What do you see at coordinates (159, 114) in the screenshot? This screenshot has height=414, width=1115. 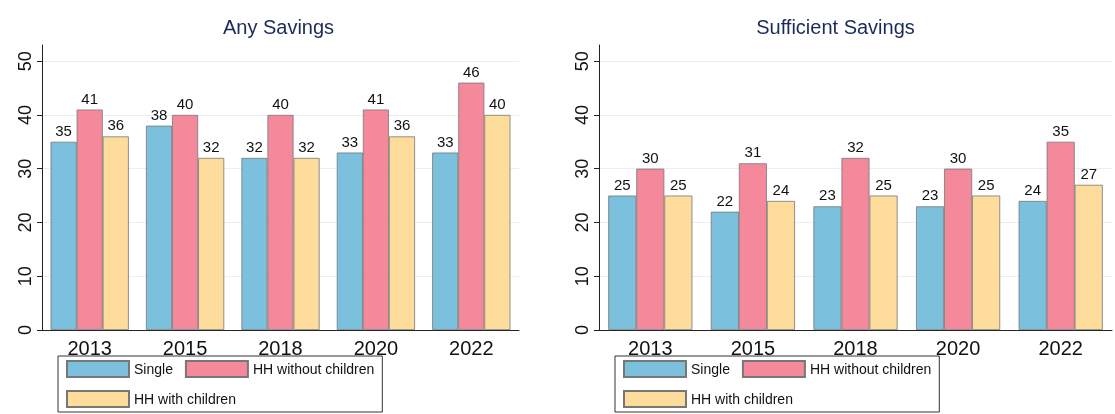 I see `data-label: 38` at bounding box center [159, 114].